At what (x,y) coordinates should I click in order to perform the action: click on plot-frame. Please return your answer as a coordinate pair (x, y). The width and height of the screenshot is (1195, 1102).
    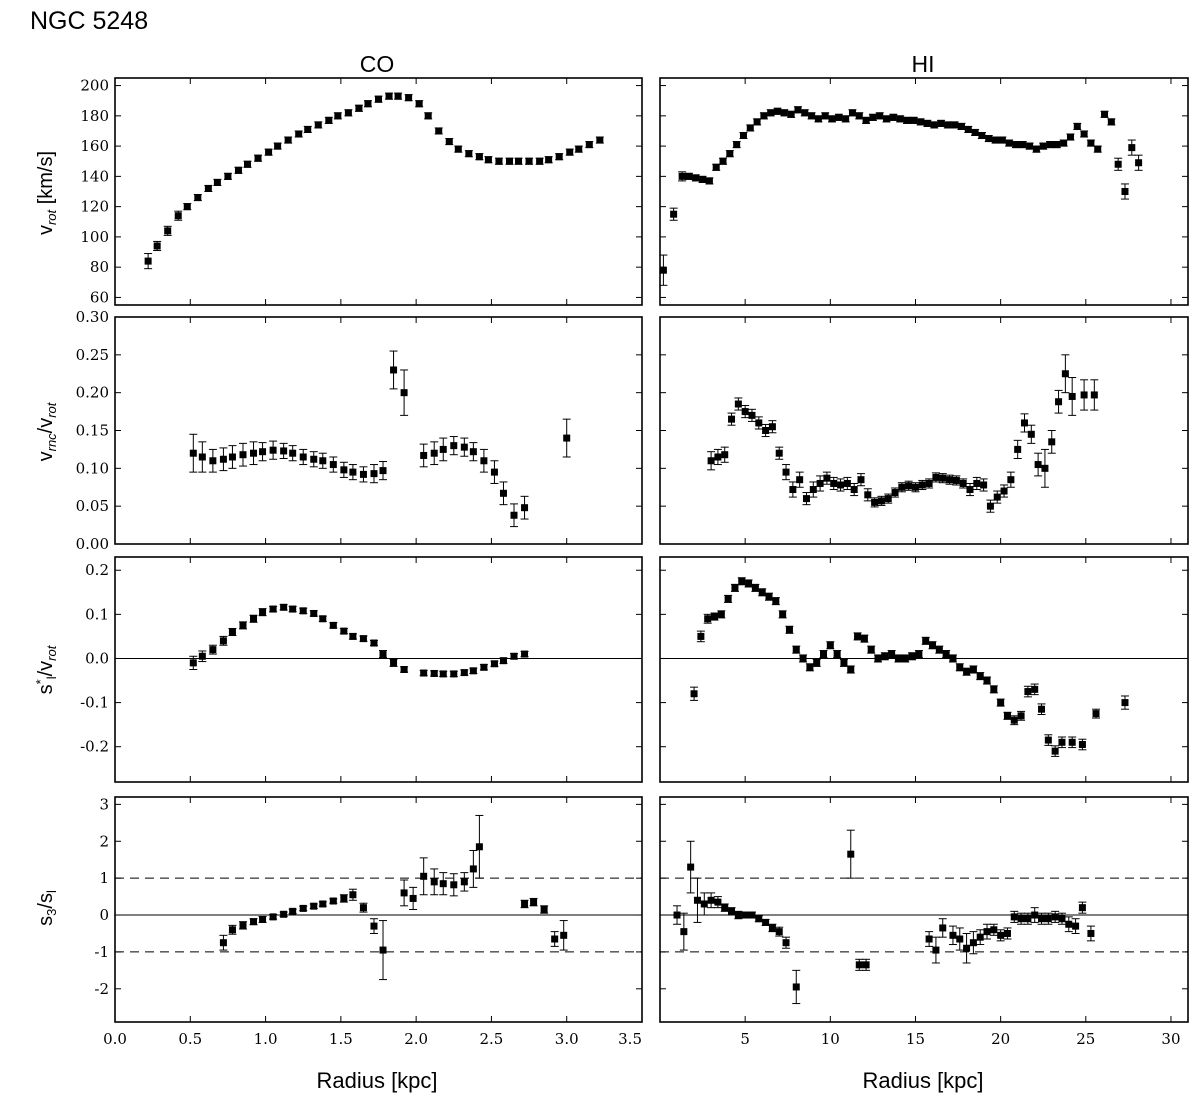
    Looking at the image, I should click on (378, 669).